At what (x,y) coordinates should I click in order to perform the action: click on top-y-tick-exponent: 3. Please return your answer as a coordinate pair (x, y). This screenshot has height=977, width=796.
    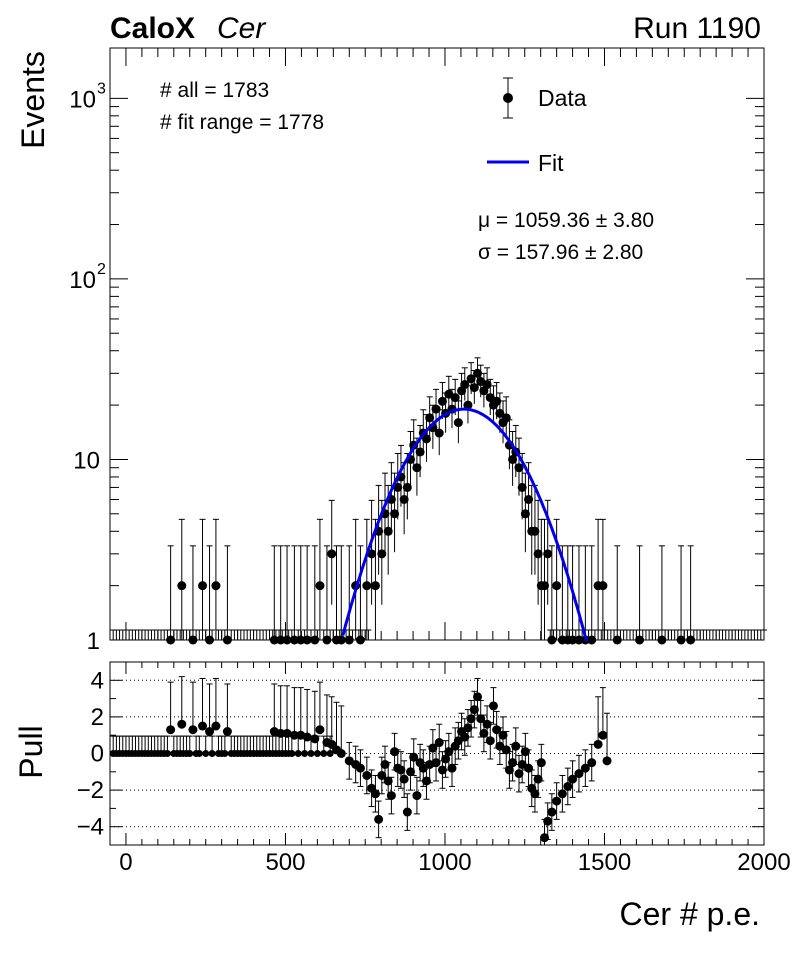
    Looking at the image, I should click on (101, 88).